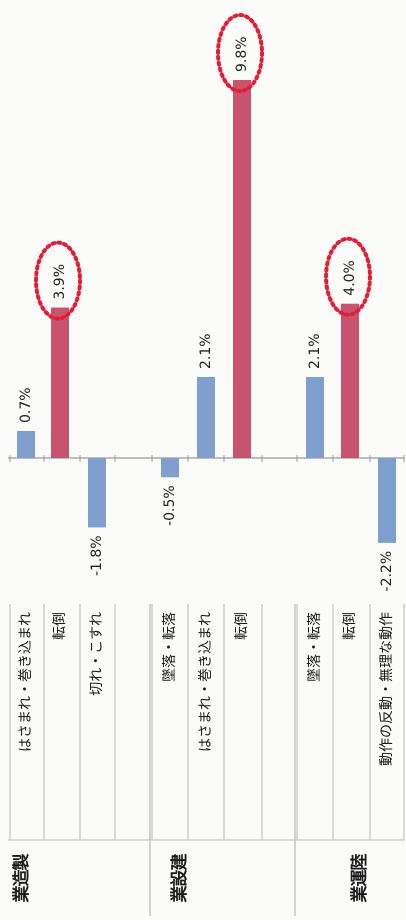  I want to click on industry-name-char: 製, so click(21, 863).